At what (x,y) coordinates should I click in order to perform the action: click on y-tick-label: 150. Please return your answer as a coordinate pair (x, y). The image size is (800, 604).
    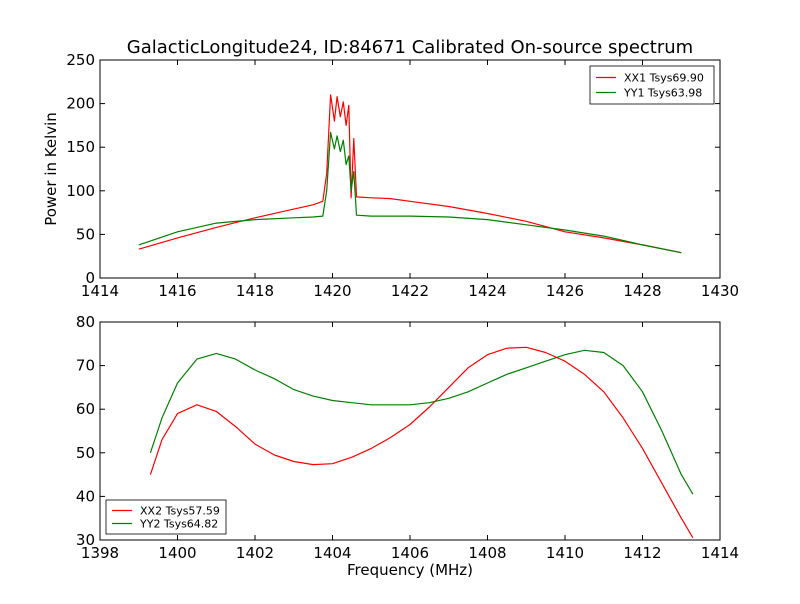
    Looking at the image, I should click on (80, 147).